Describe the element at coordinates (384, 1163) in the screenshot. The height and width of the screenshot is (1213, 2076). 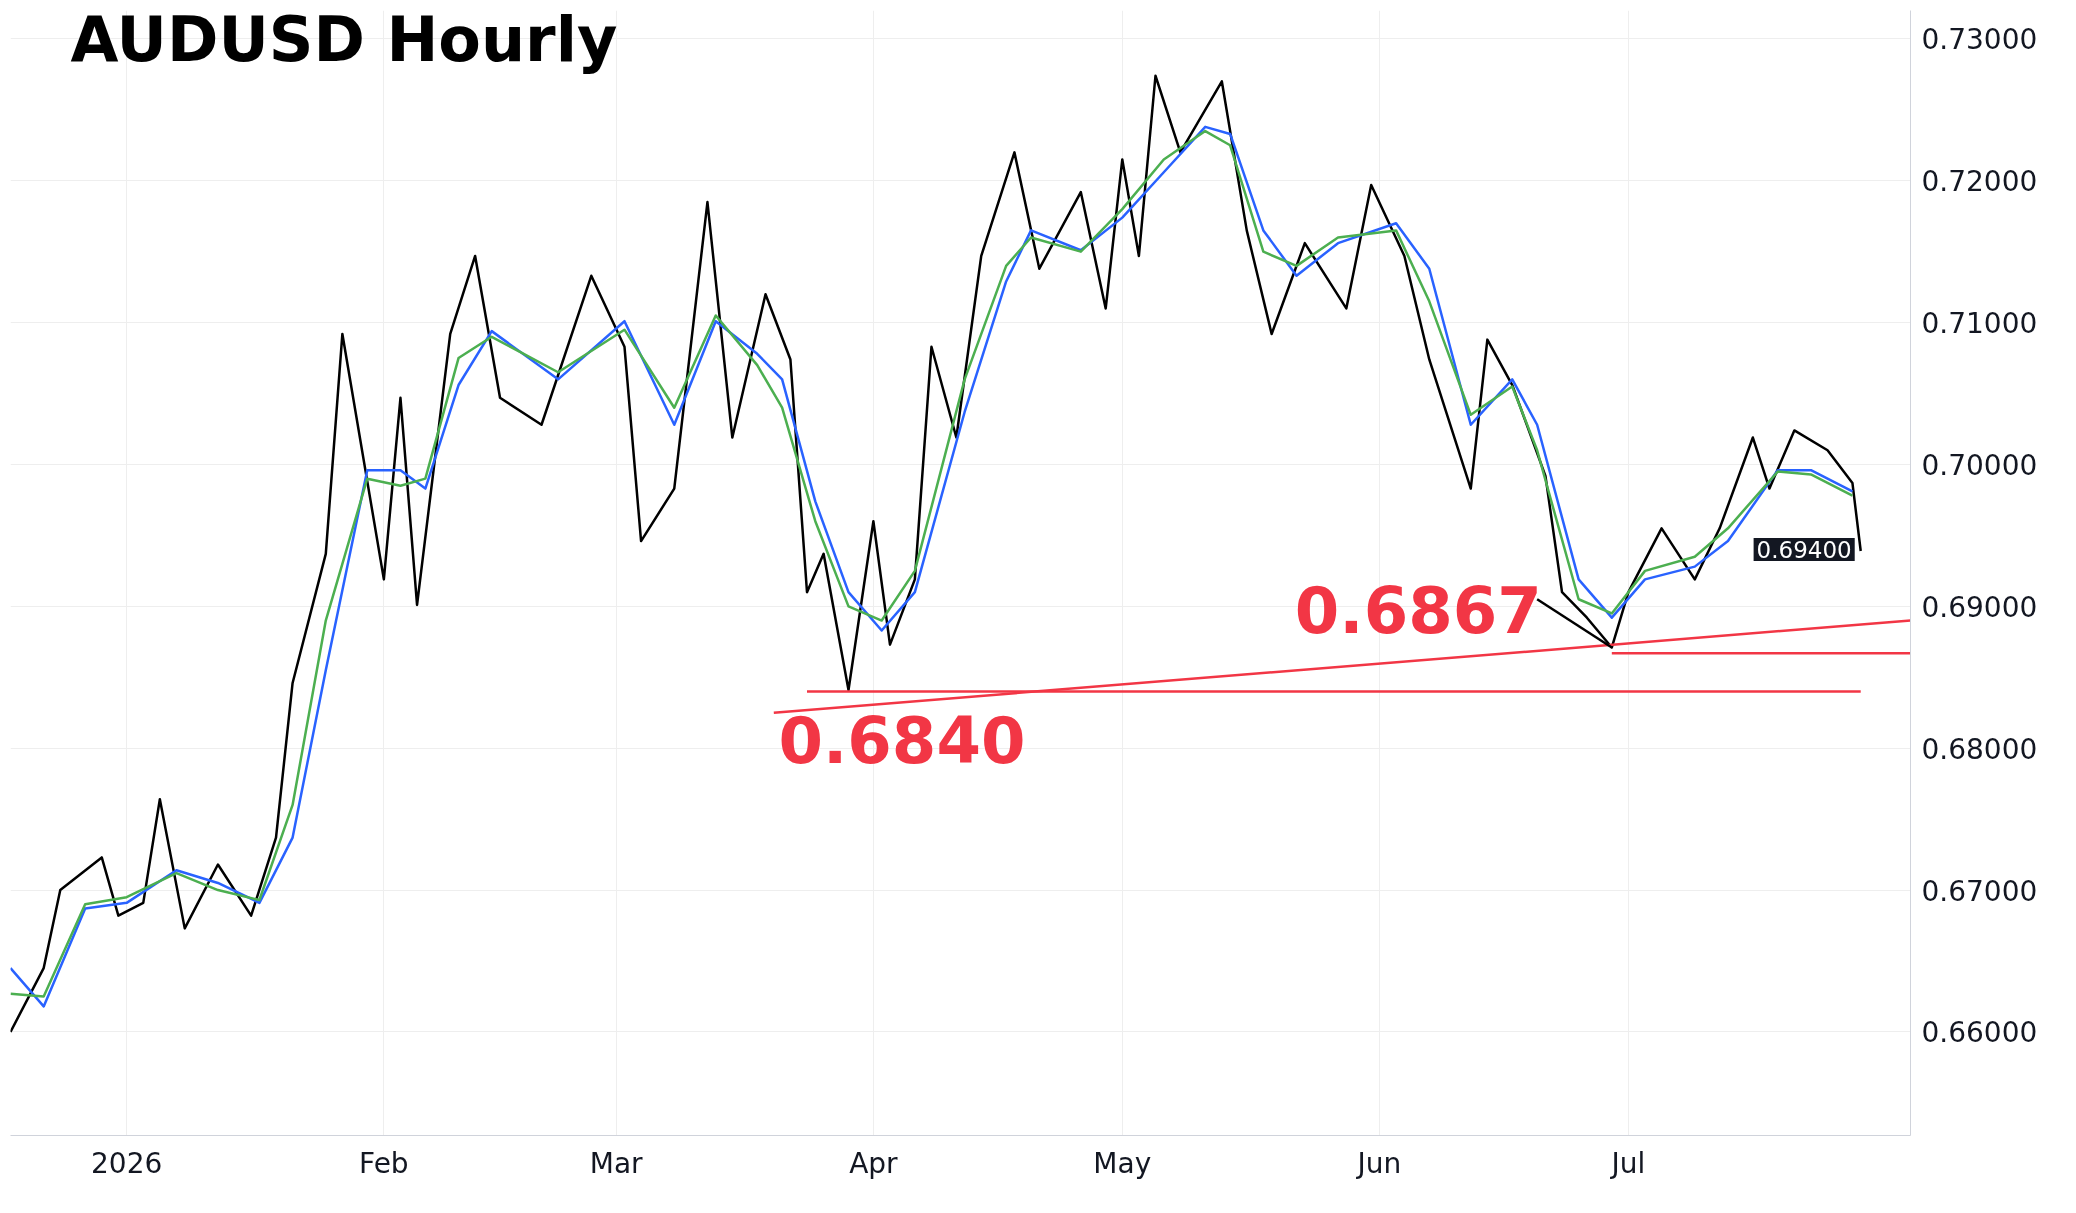
I see `x-tick-label: Feb` at that location.